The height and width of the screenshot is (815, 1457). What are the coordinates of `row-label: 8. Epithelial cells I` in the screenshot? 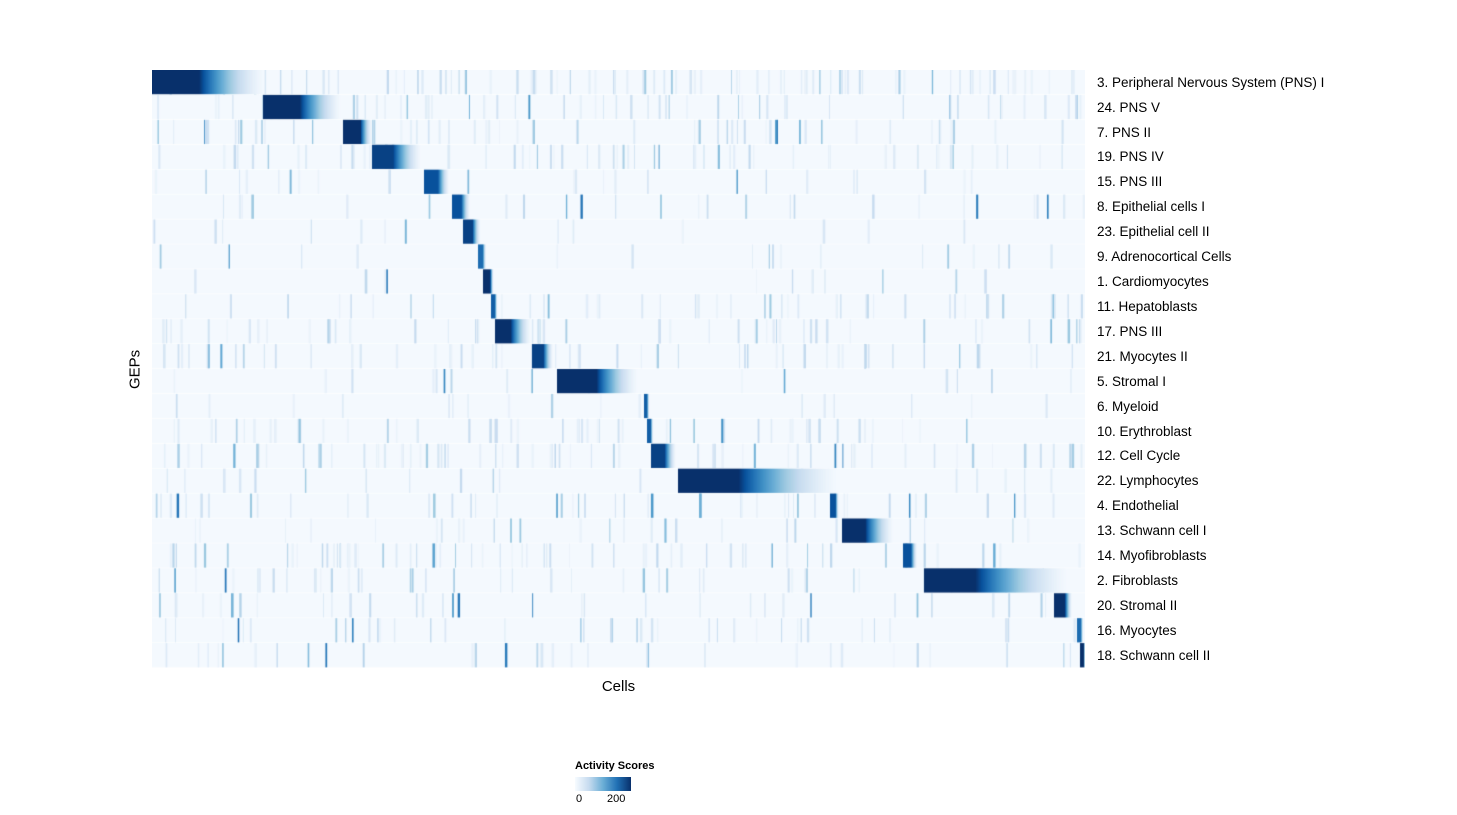 It's located at (1151, 207).